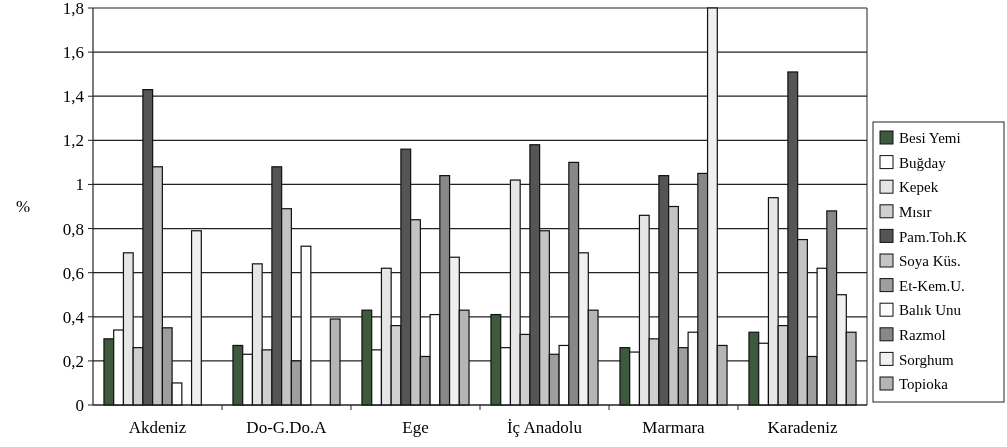 This screenshot has width=1007, height=447. I want to click on y-tick-label: 1,4, so click(73, 97).